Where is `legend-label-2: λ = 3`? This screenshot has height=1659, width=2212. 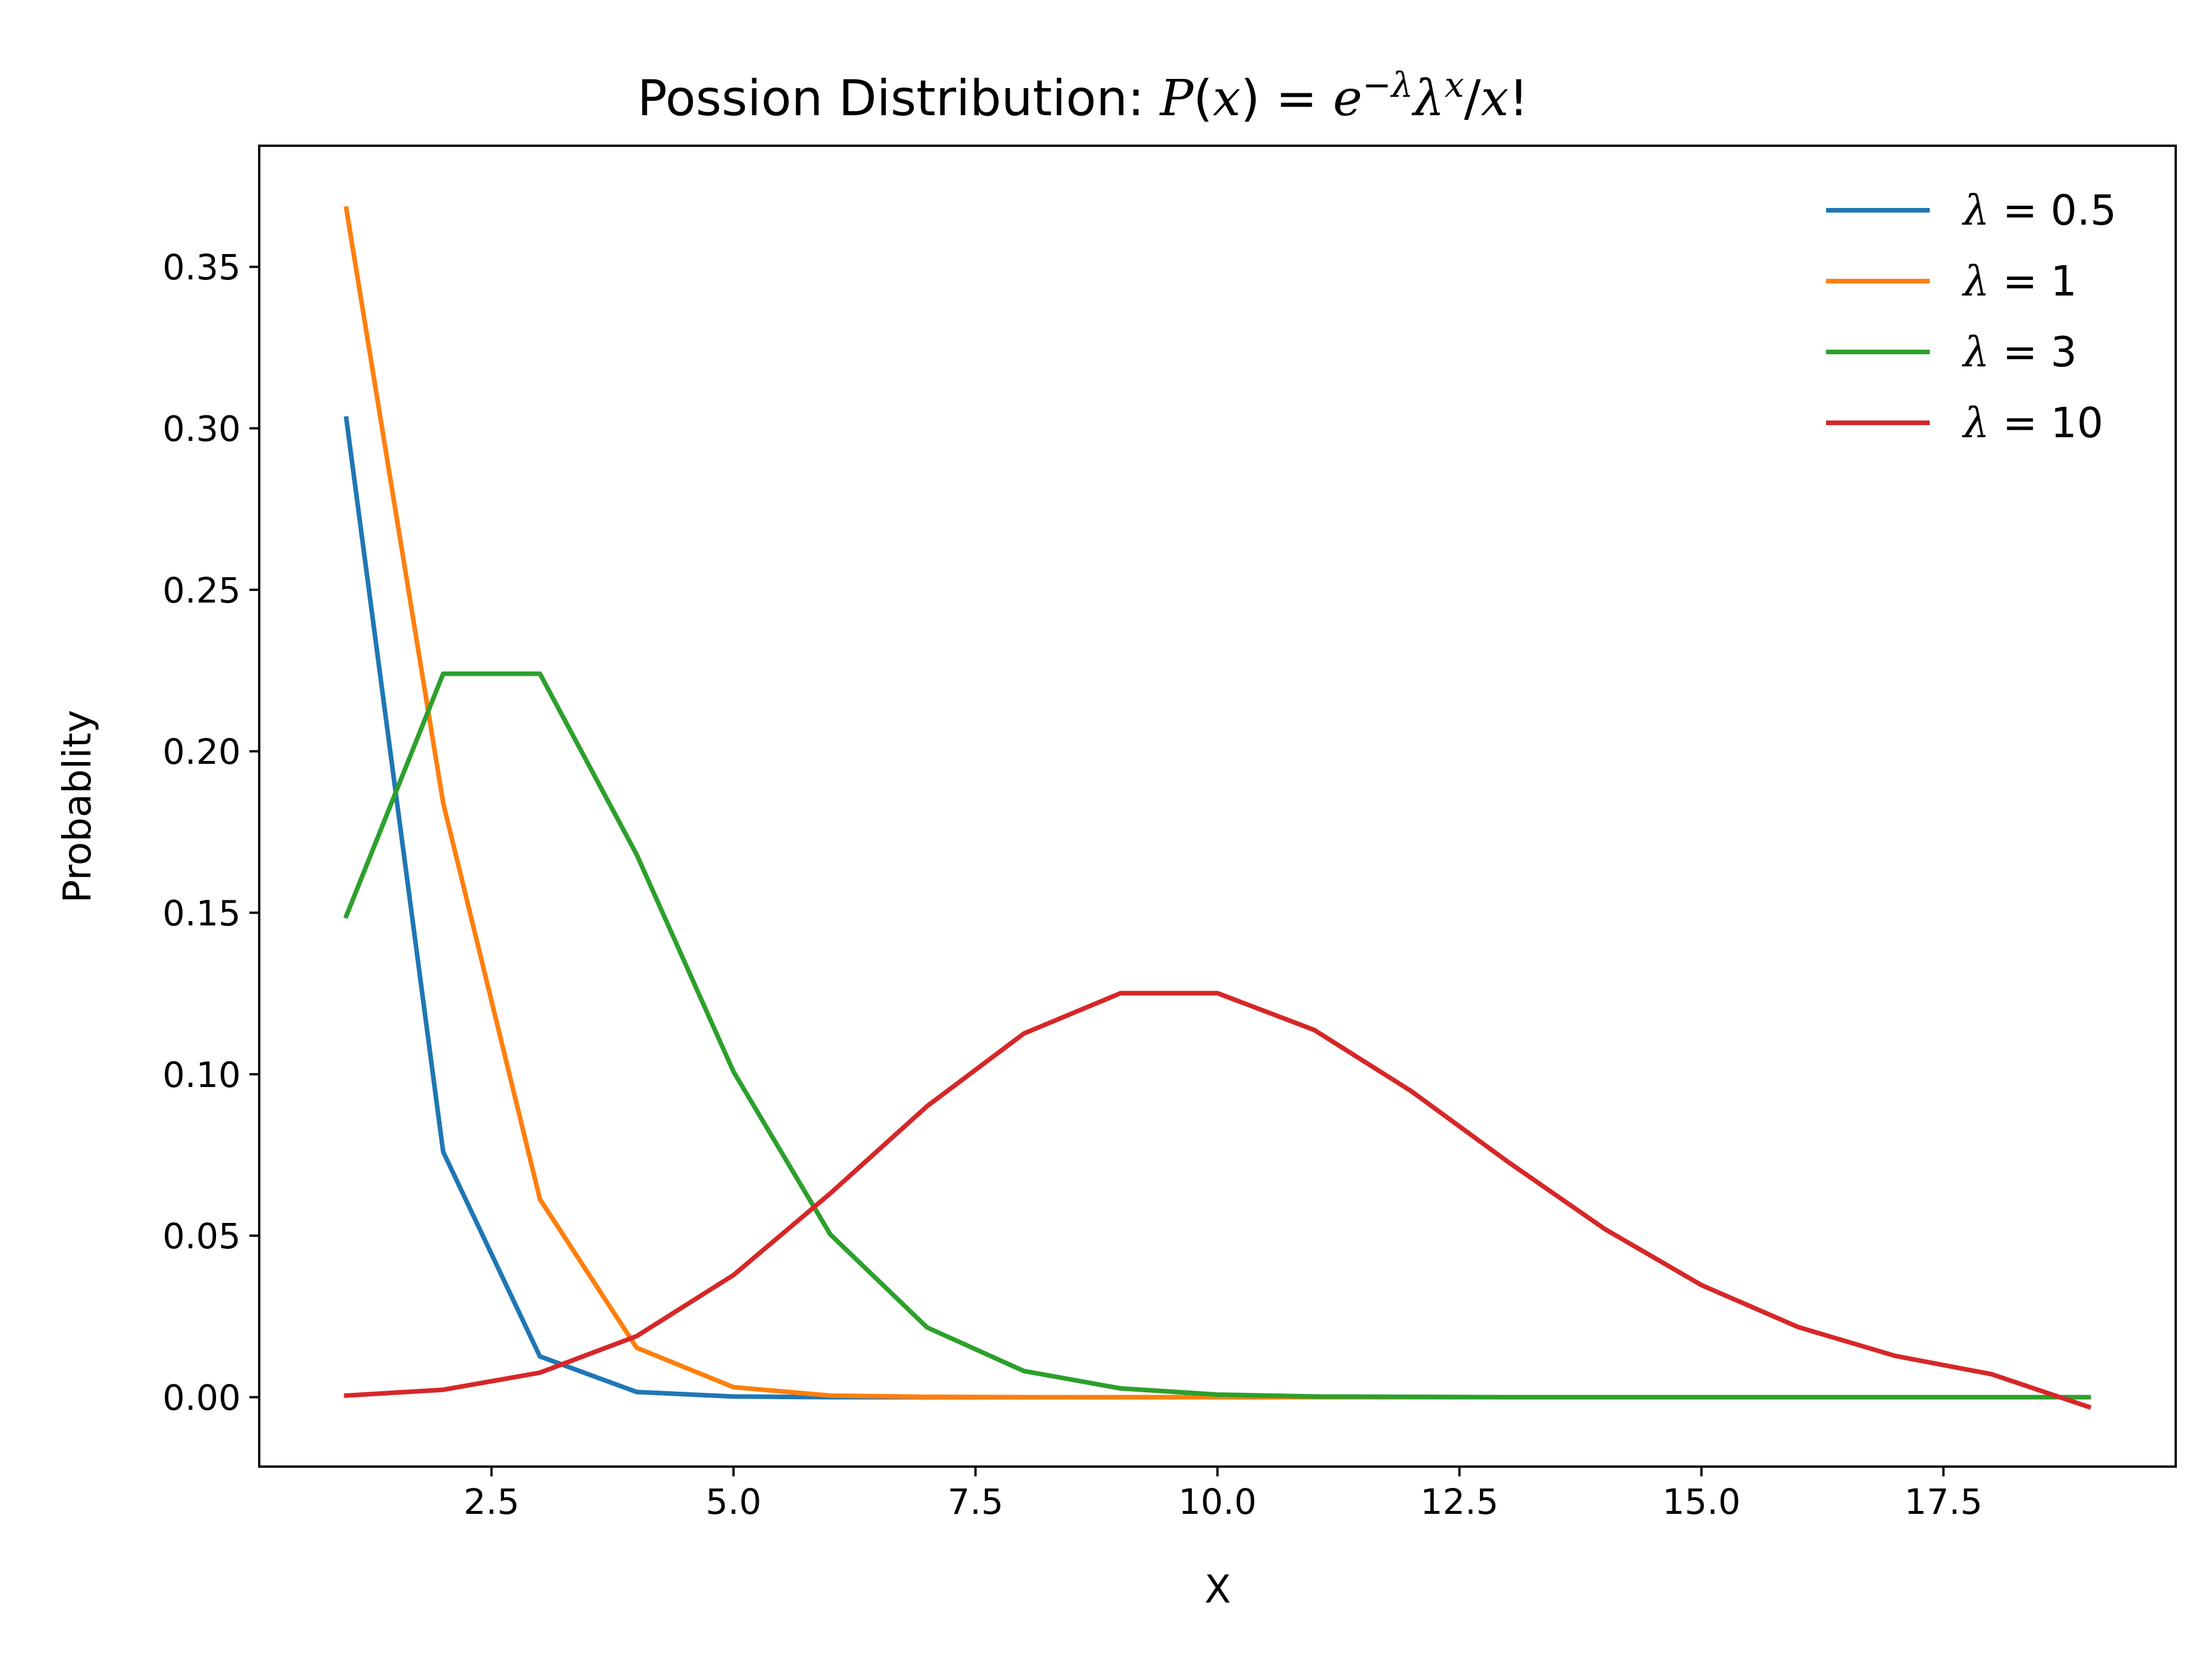
legend-label-2: λ = 3 is located at coordinates (2019, 352).